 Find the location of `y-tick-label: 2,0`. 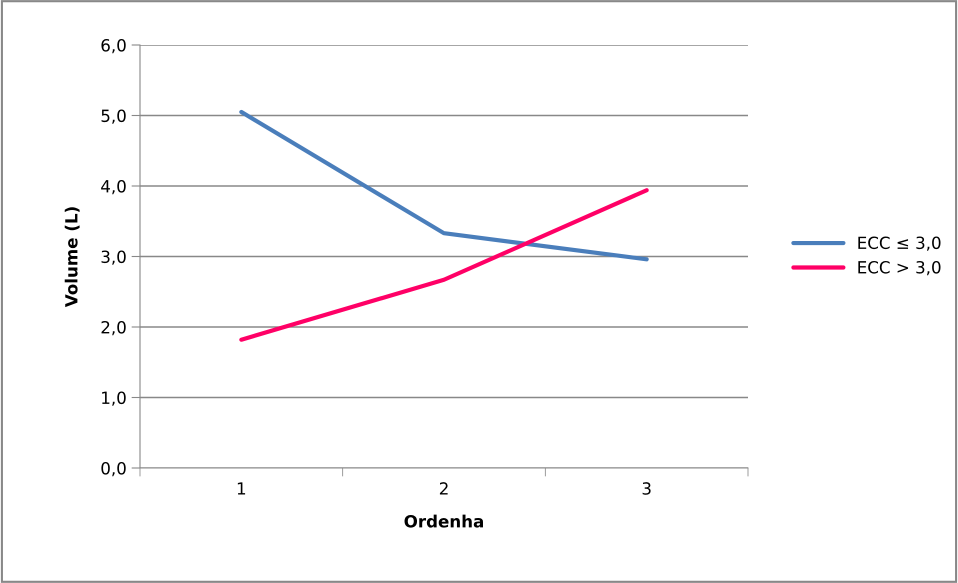

y-tick-label: 2,0 is located at coordinates (114, 328).